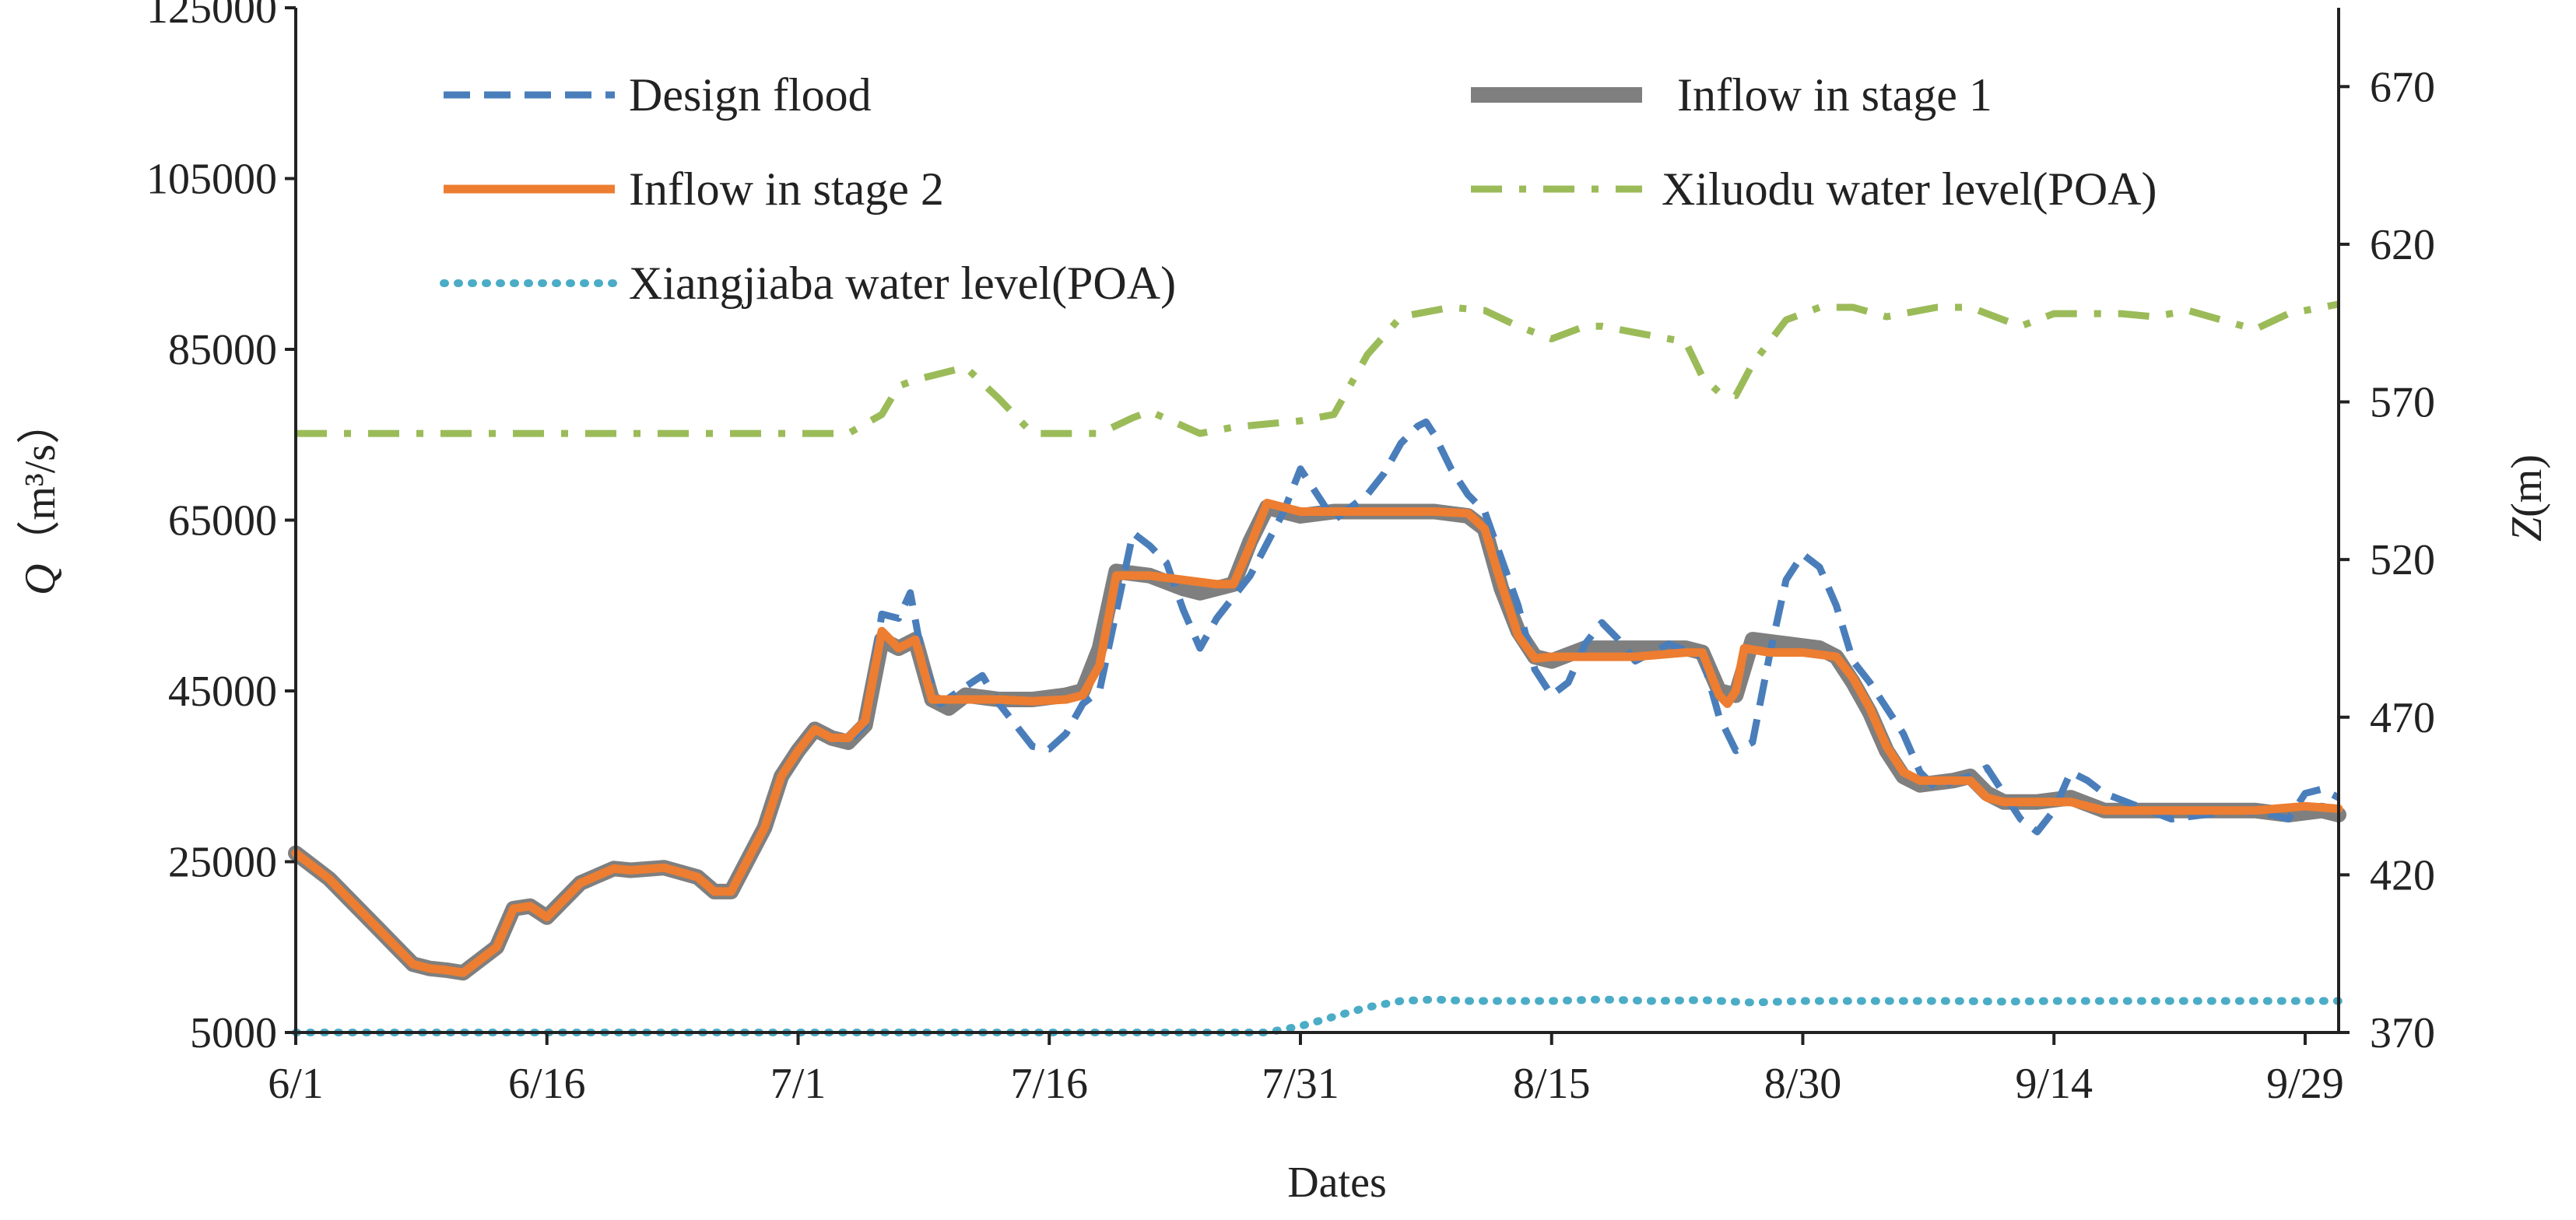  What do you see at coordinates (1835, 95) in the screenshot?
I see `legend-label-stage-1: Inflow in stage 1` at bounding box center [1835, 95].